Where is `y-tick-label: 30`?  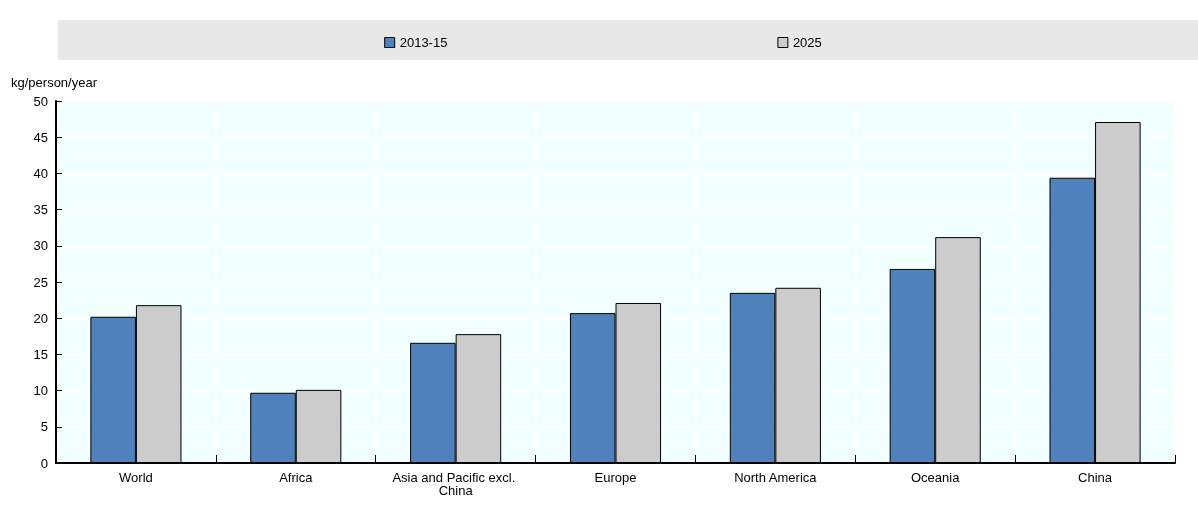 y-tick-label: 30 is located at coordinates (40, 246).